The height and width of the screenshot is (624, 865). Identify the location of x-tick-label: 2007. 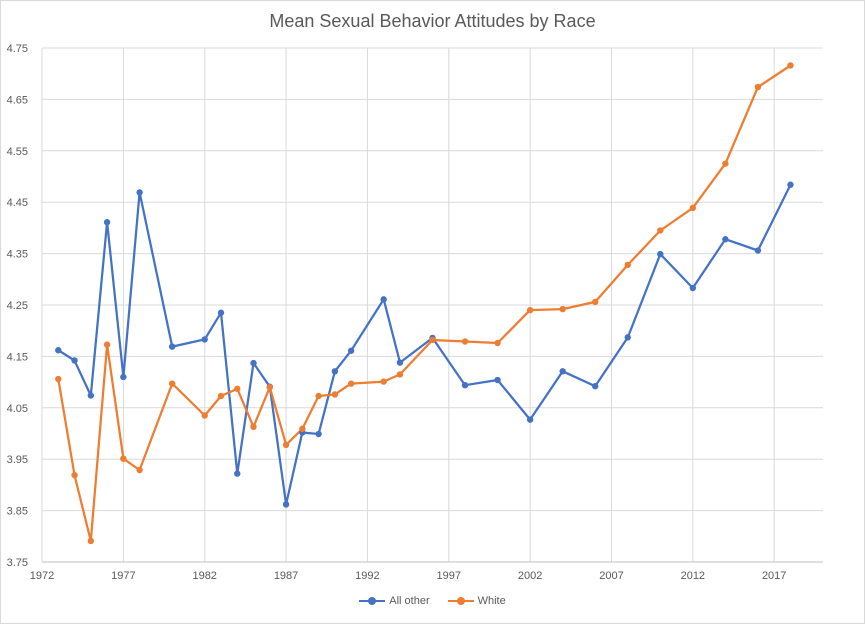
(611, 576).